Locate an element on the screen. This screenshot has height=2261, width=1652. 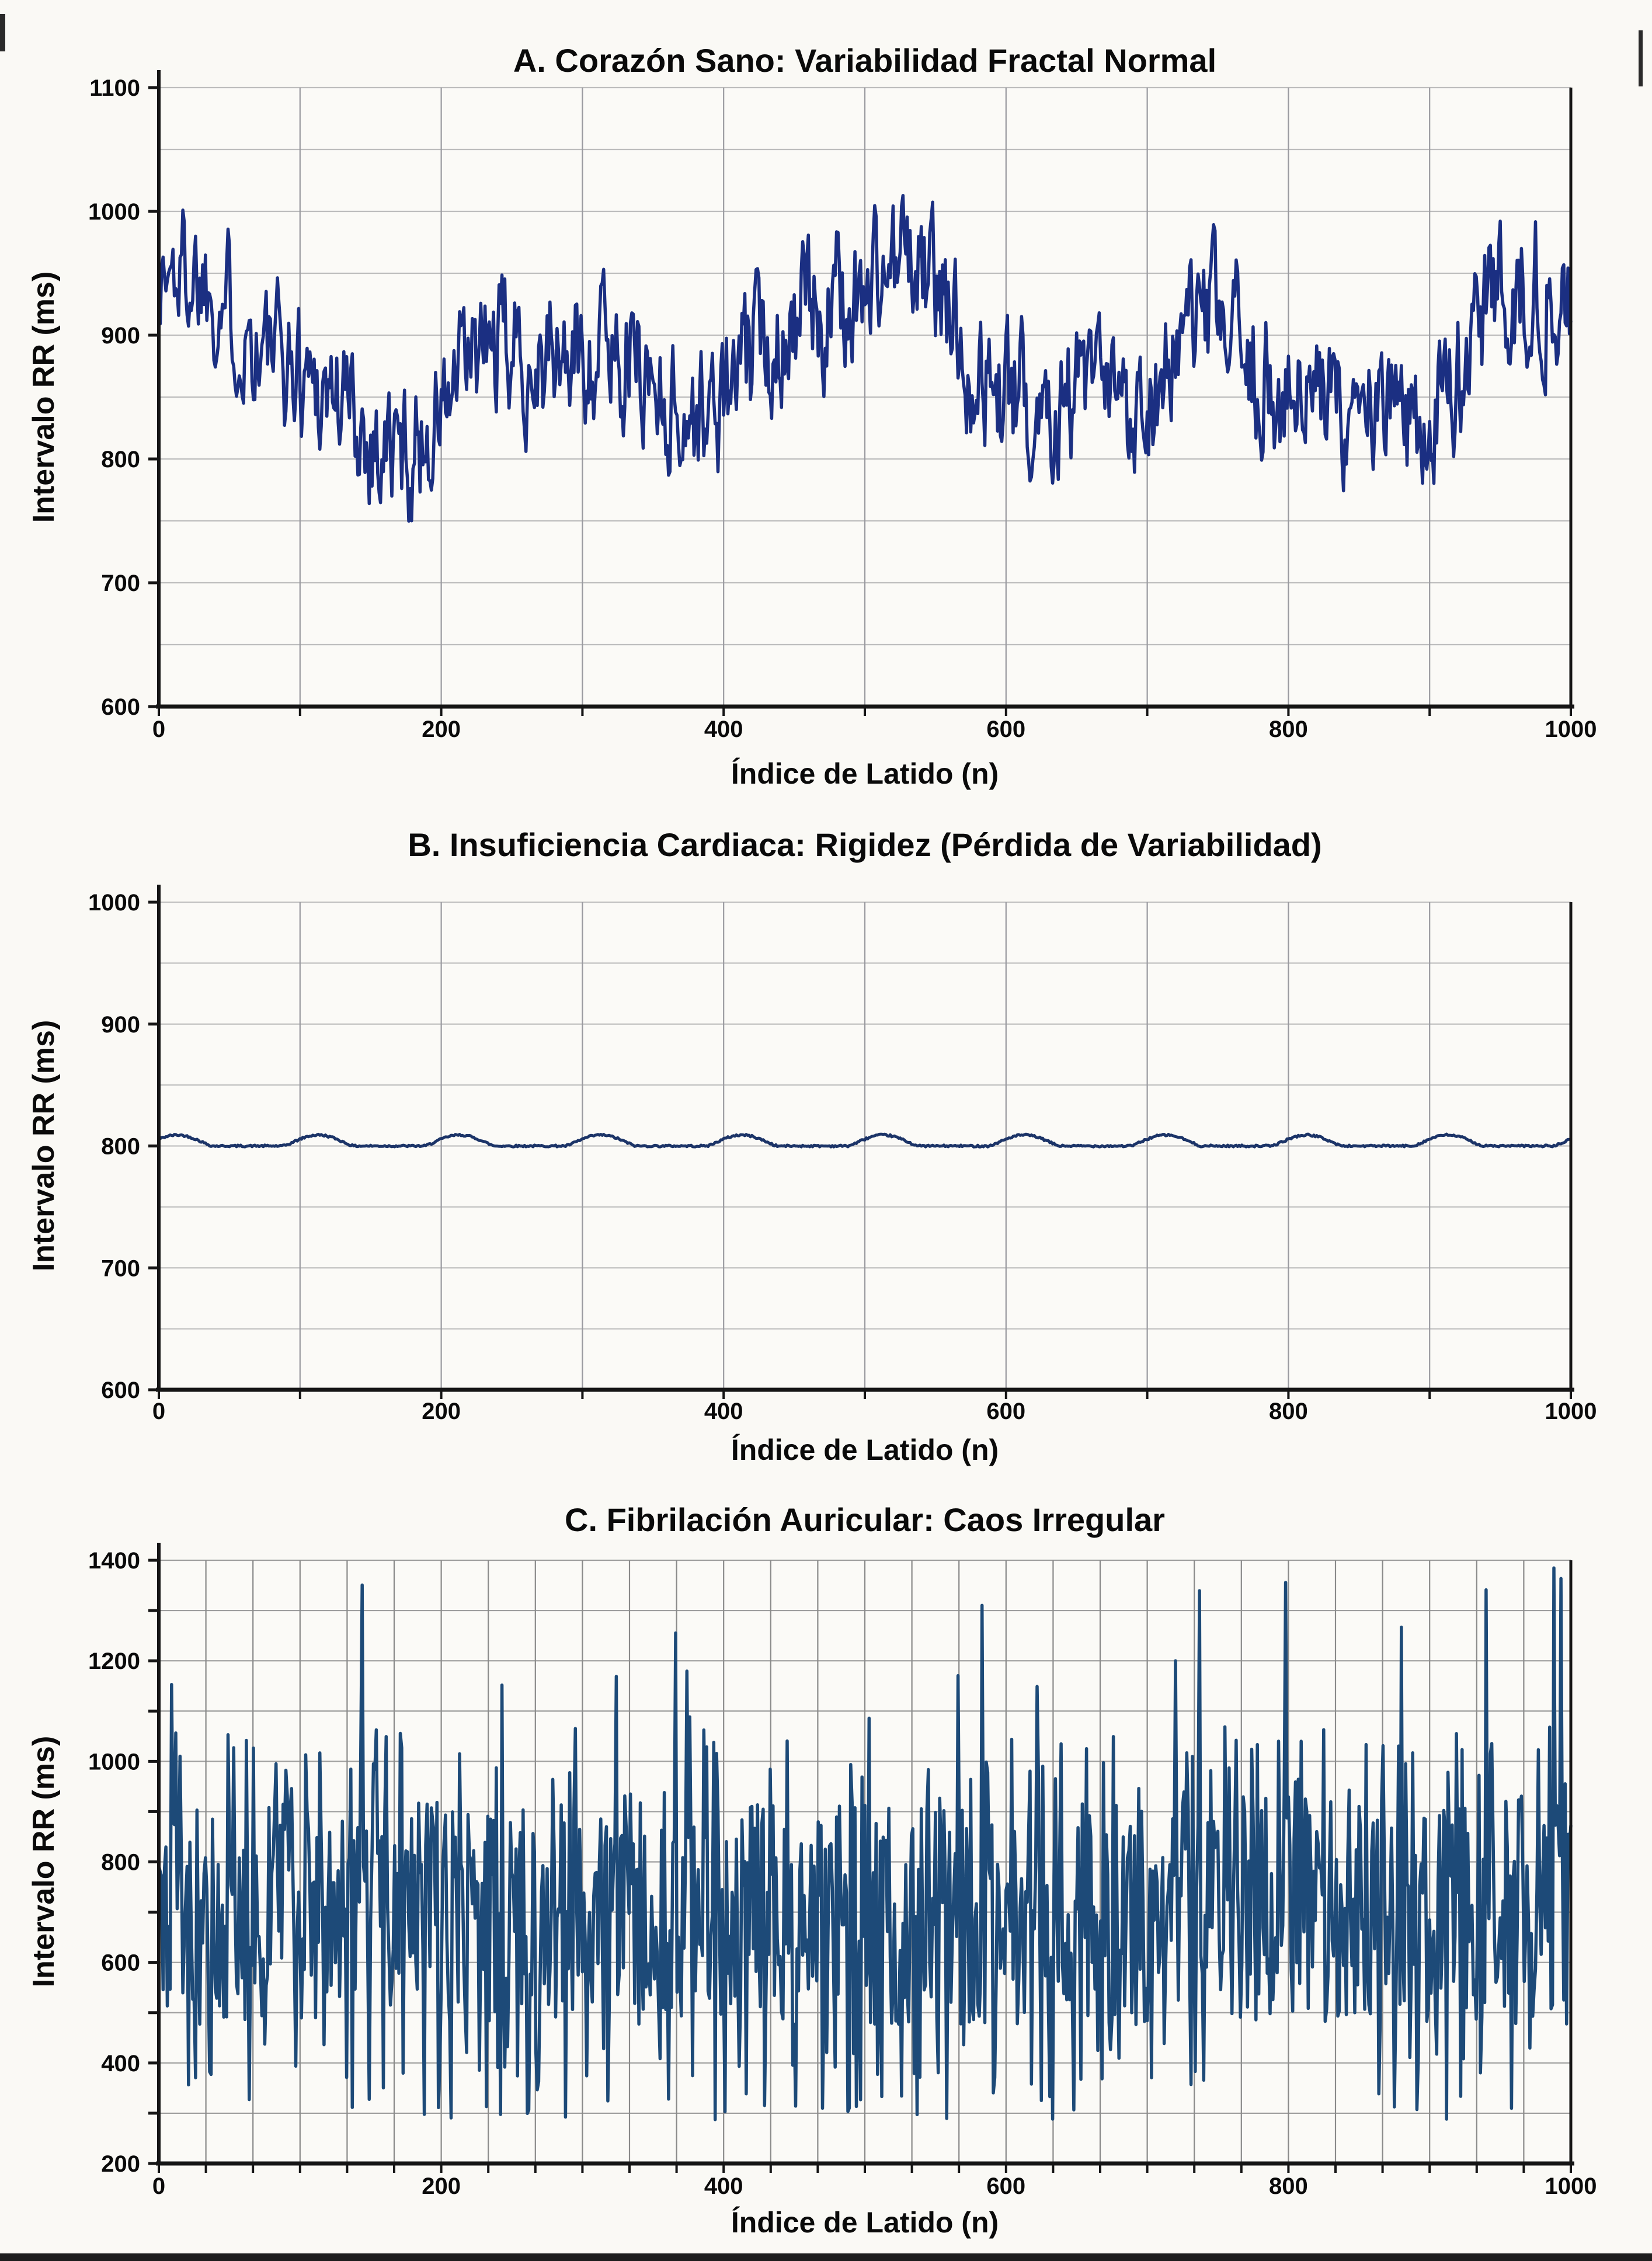
chart-c-title: C. Fibrilación Auricular: Caos Irregular is located at coordinates (865, 1519).